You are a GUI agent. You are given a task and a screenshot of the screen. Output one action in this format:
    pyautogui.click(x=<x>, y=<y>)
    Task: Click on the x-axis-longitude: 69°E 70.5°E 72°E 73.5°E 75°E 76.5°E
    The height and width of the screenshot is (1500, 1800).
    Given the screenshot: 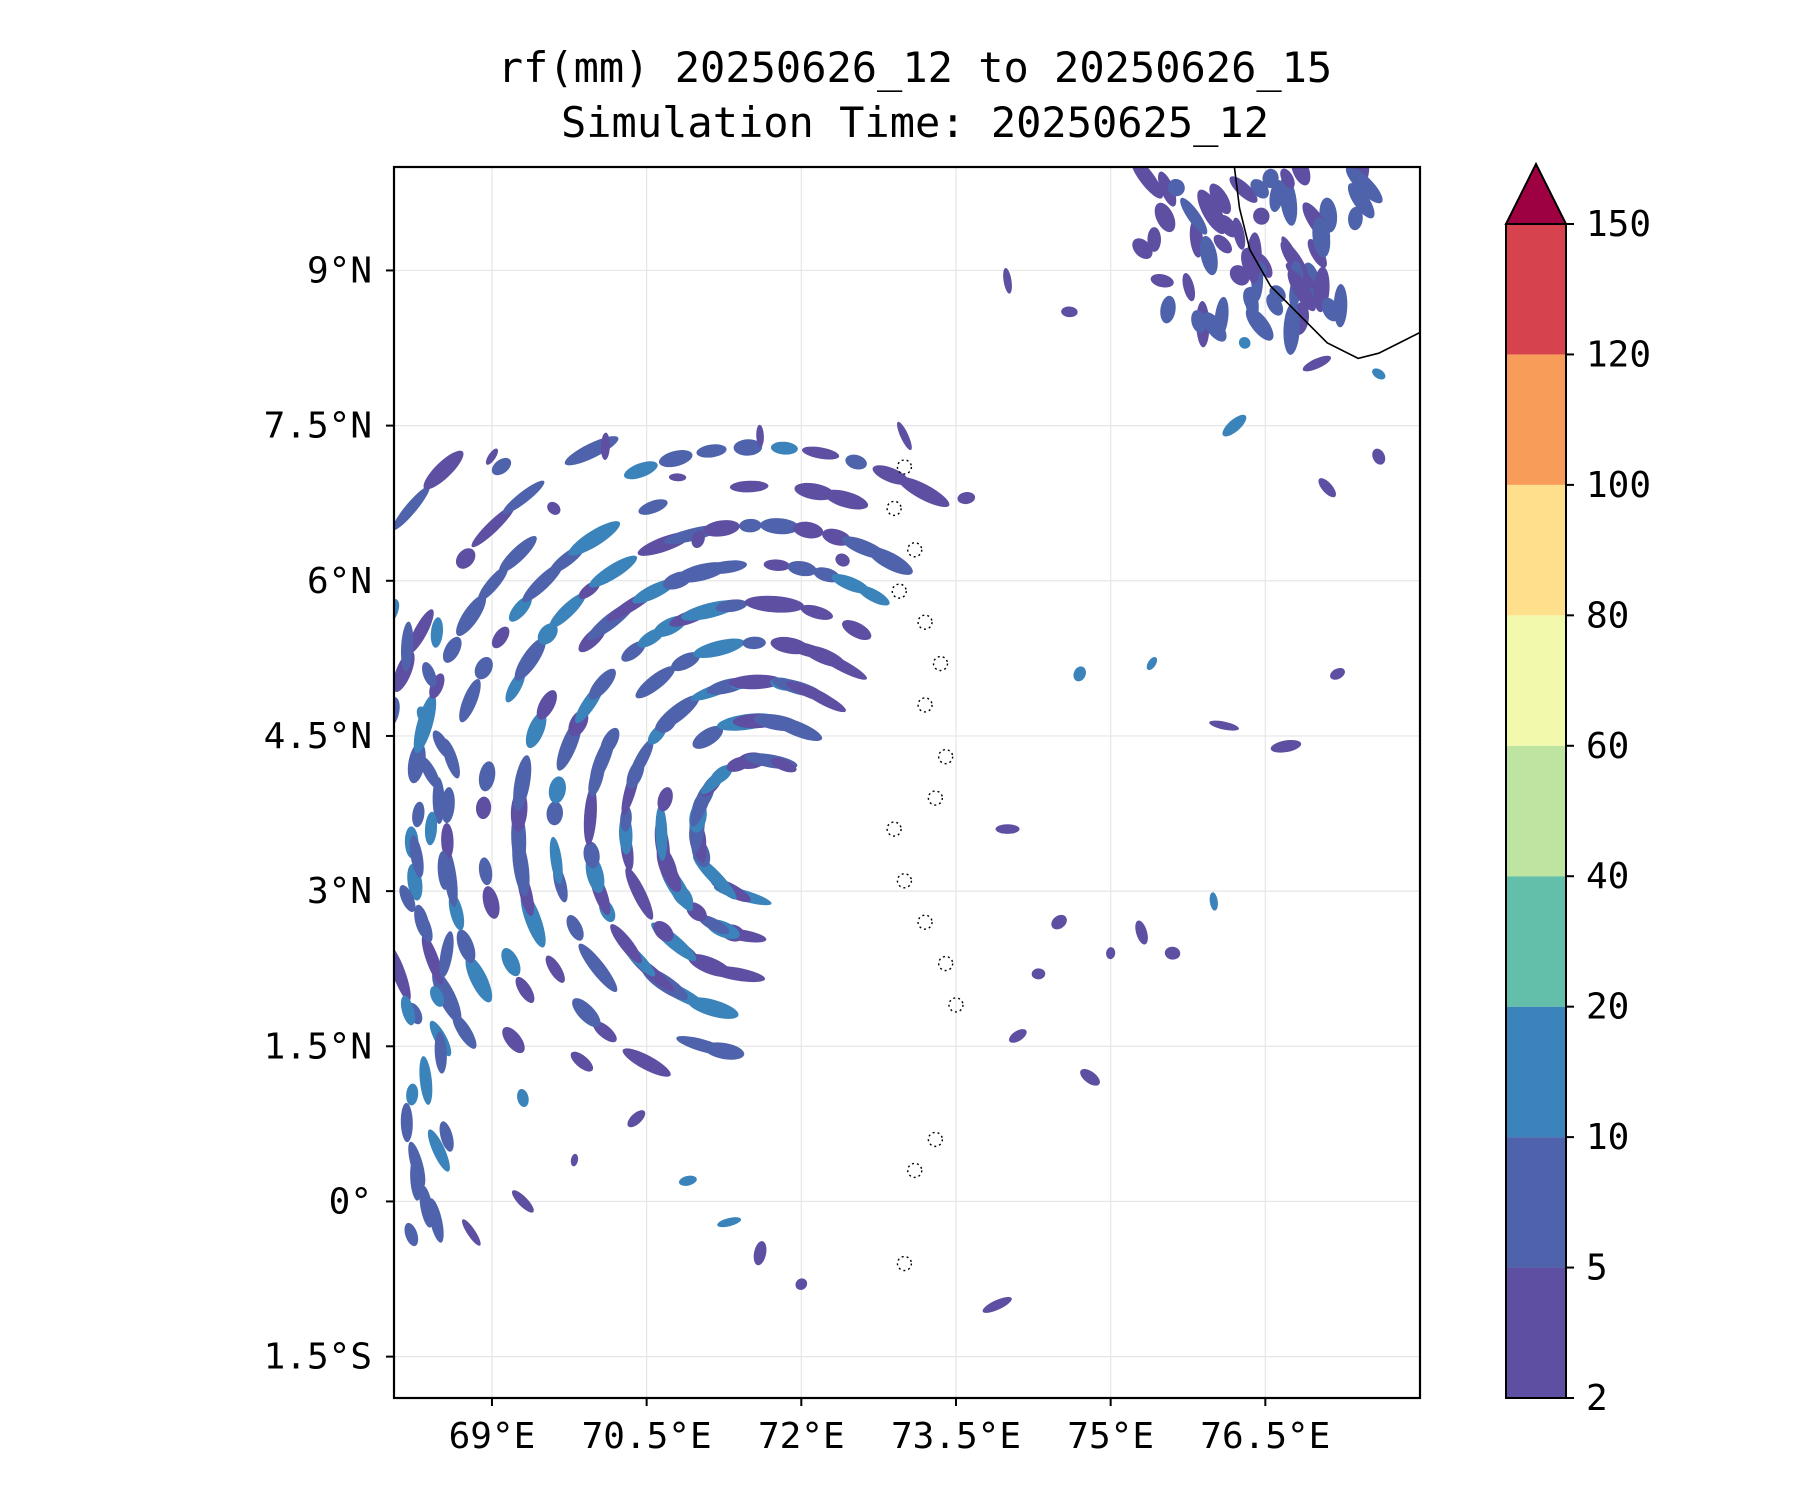 What is the action you would take?
    pyautogui.click(x=889, y=1427)
    